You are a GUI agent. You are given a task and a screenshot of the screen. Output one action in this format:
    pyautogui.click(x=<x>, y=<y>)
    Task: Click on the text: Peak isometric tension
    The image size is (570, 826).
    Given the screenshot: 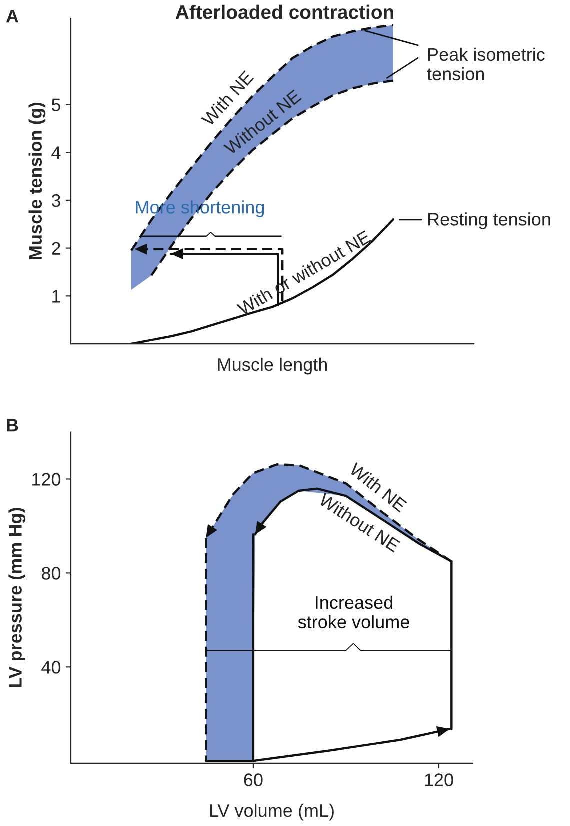 What is the action you would take?
    pyautogui.click(x=486, y=64)
    